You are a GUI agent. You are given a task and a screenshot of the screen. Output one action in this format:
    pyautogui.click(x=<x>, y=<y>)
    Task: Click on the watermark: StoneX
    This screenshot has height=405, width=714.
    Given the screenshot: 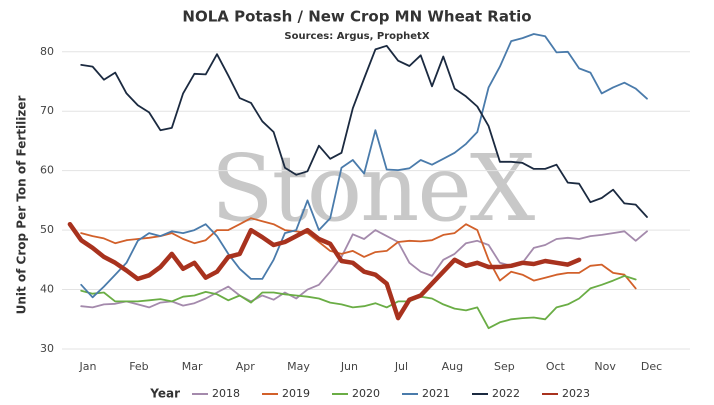 What is the action you would take?
    pyautogui.click(x=373, y=188)
    